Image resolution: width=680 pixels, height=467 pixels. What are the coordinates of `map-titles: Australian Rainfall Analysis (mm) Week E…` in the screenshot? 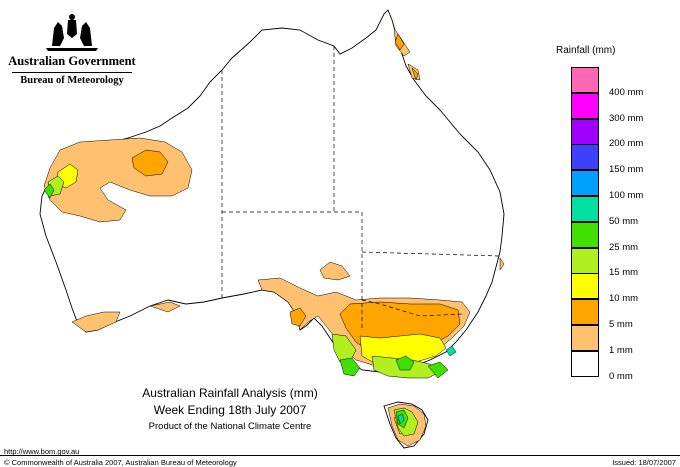 It's located at (230, 409).